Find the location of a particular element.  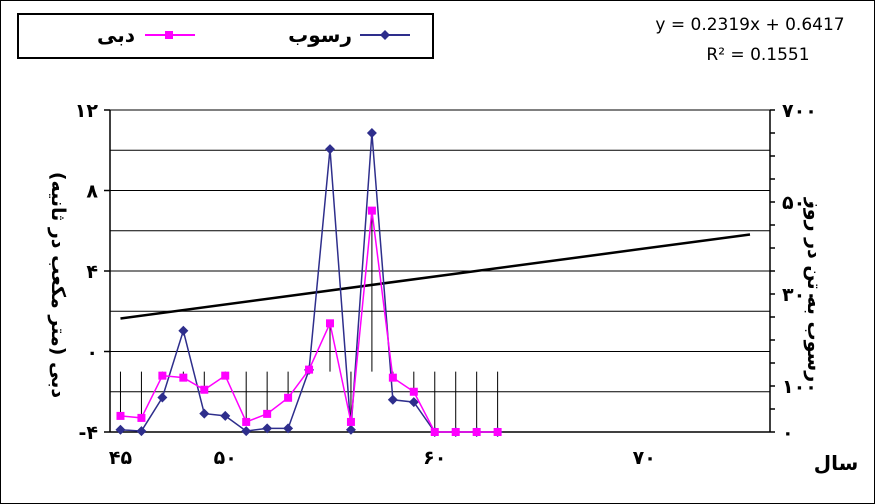

y-right-axis-title: رسوب به تن در روز is located at coordinates (814, 289).